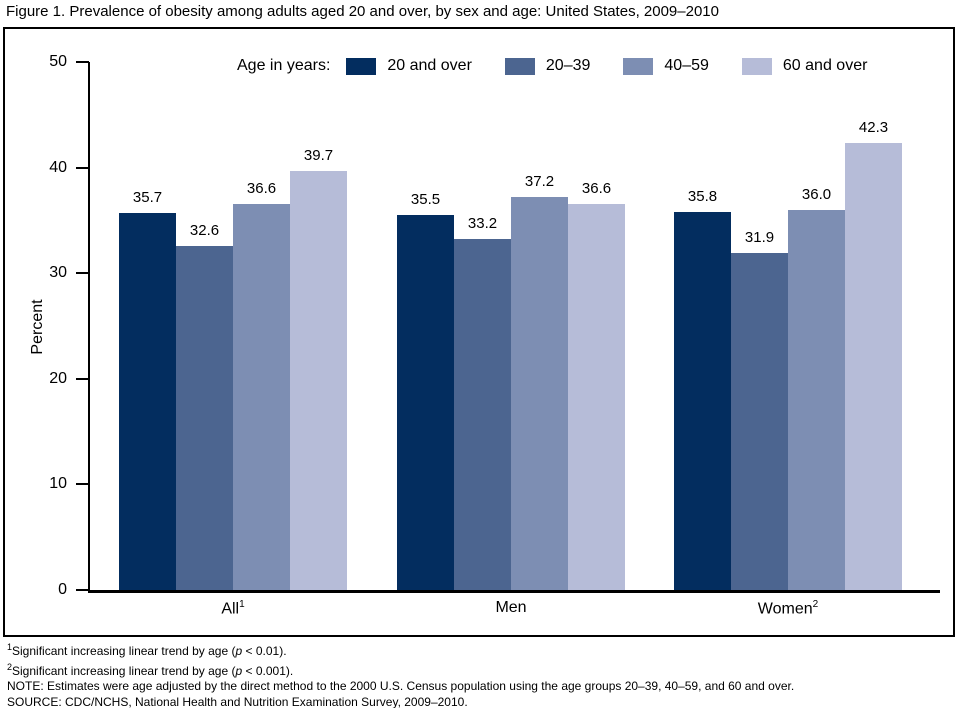  I want to click on bar-value-label: 35.8, so click(702, 196).